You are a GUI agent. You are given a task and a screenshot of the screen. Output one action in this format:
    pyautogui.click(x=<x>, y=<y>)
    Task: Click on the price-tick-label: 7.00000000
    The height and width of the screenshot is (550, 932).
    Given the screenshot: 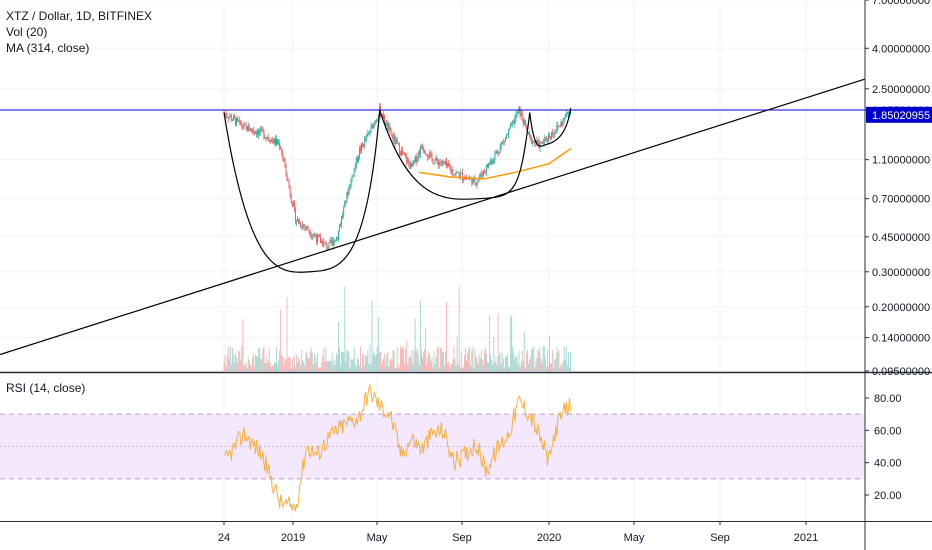 What is the action you would take?
    pyautogui.click(x=901, y=3)
    